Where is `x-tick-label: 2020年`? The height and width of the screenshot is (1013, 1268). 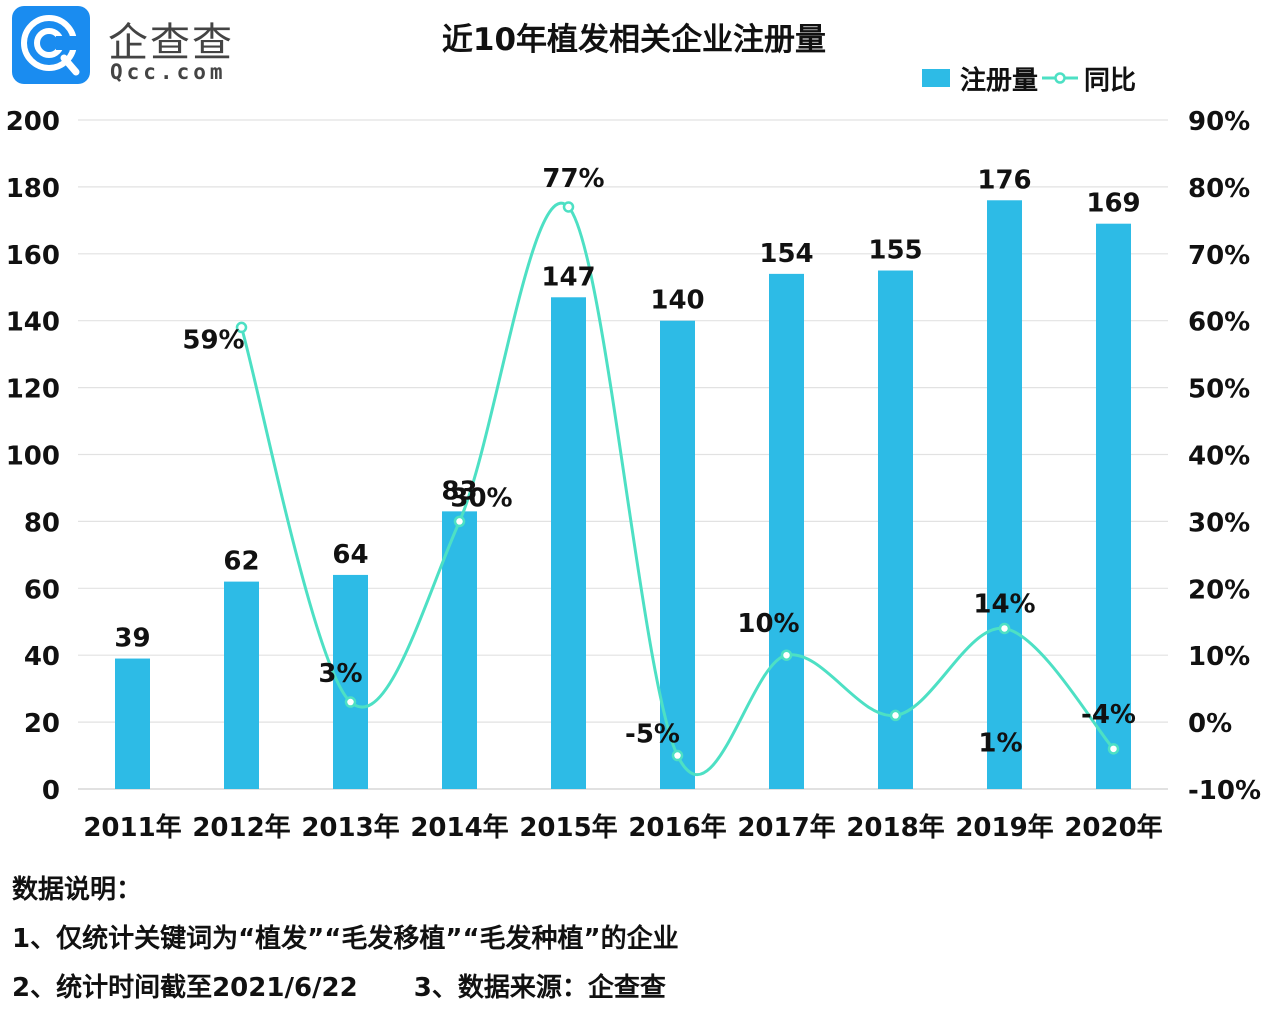 x-tick-label: 2020年 is located at coordinates (1113, 827).